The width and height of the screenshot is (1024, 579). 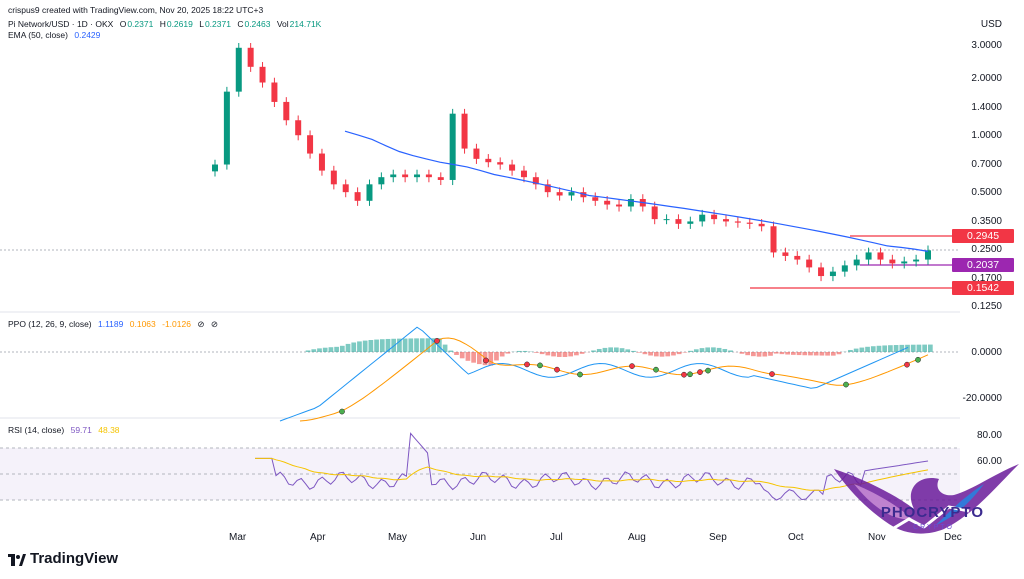 What do you see at coordinates (986, 107) in the screenshot?
I see `price-tick: 1.4000` at bounding box center [986, 107].